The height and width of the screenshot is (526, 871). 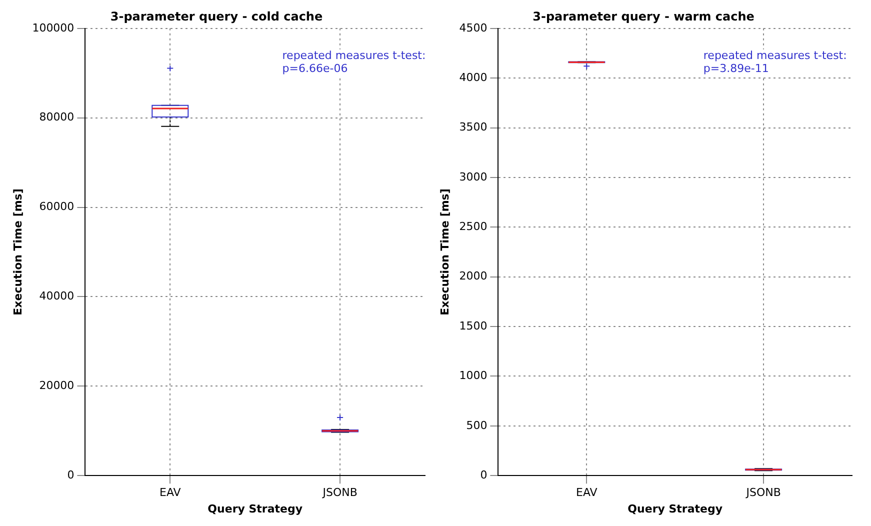 What do you see at coordinates (216, 16) in the screenshot?
I see `chart-title: 3-parameter query - cold cache` at bounding box center [216, 16].